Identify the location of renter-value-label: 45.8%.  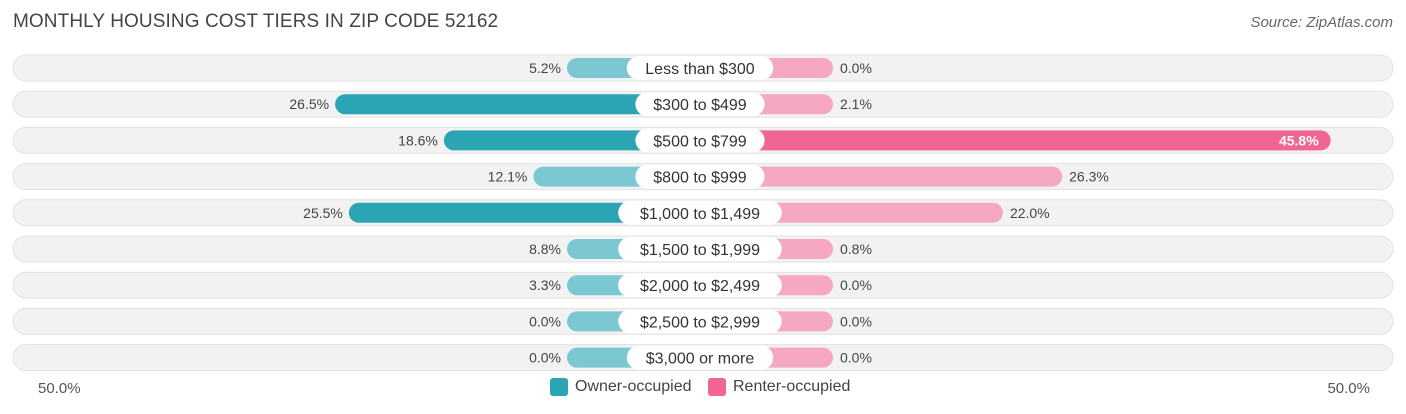
(1299, 140).